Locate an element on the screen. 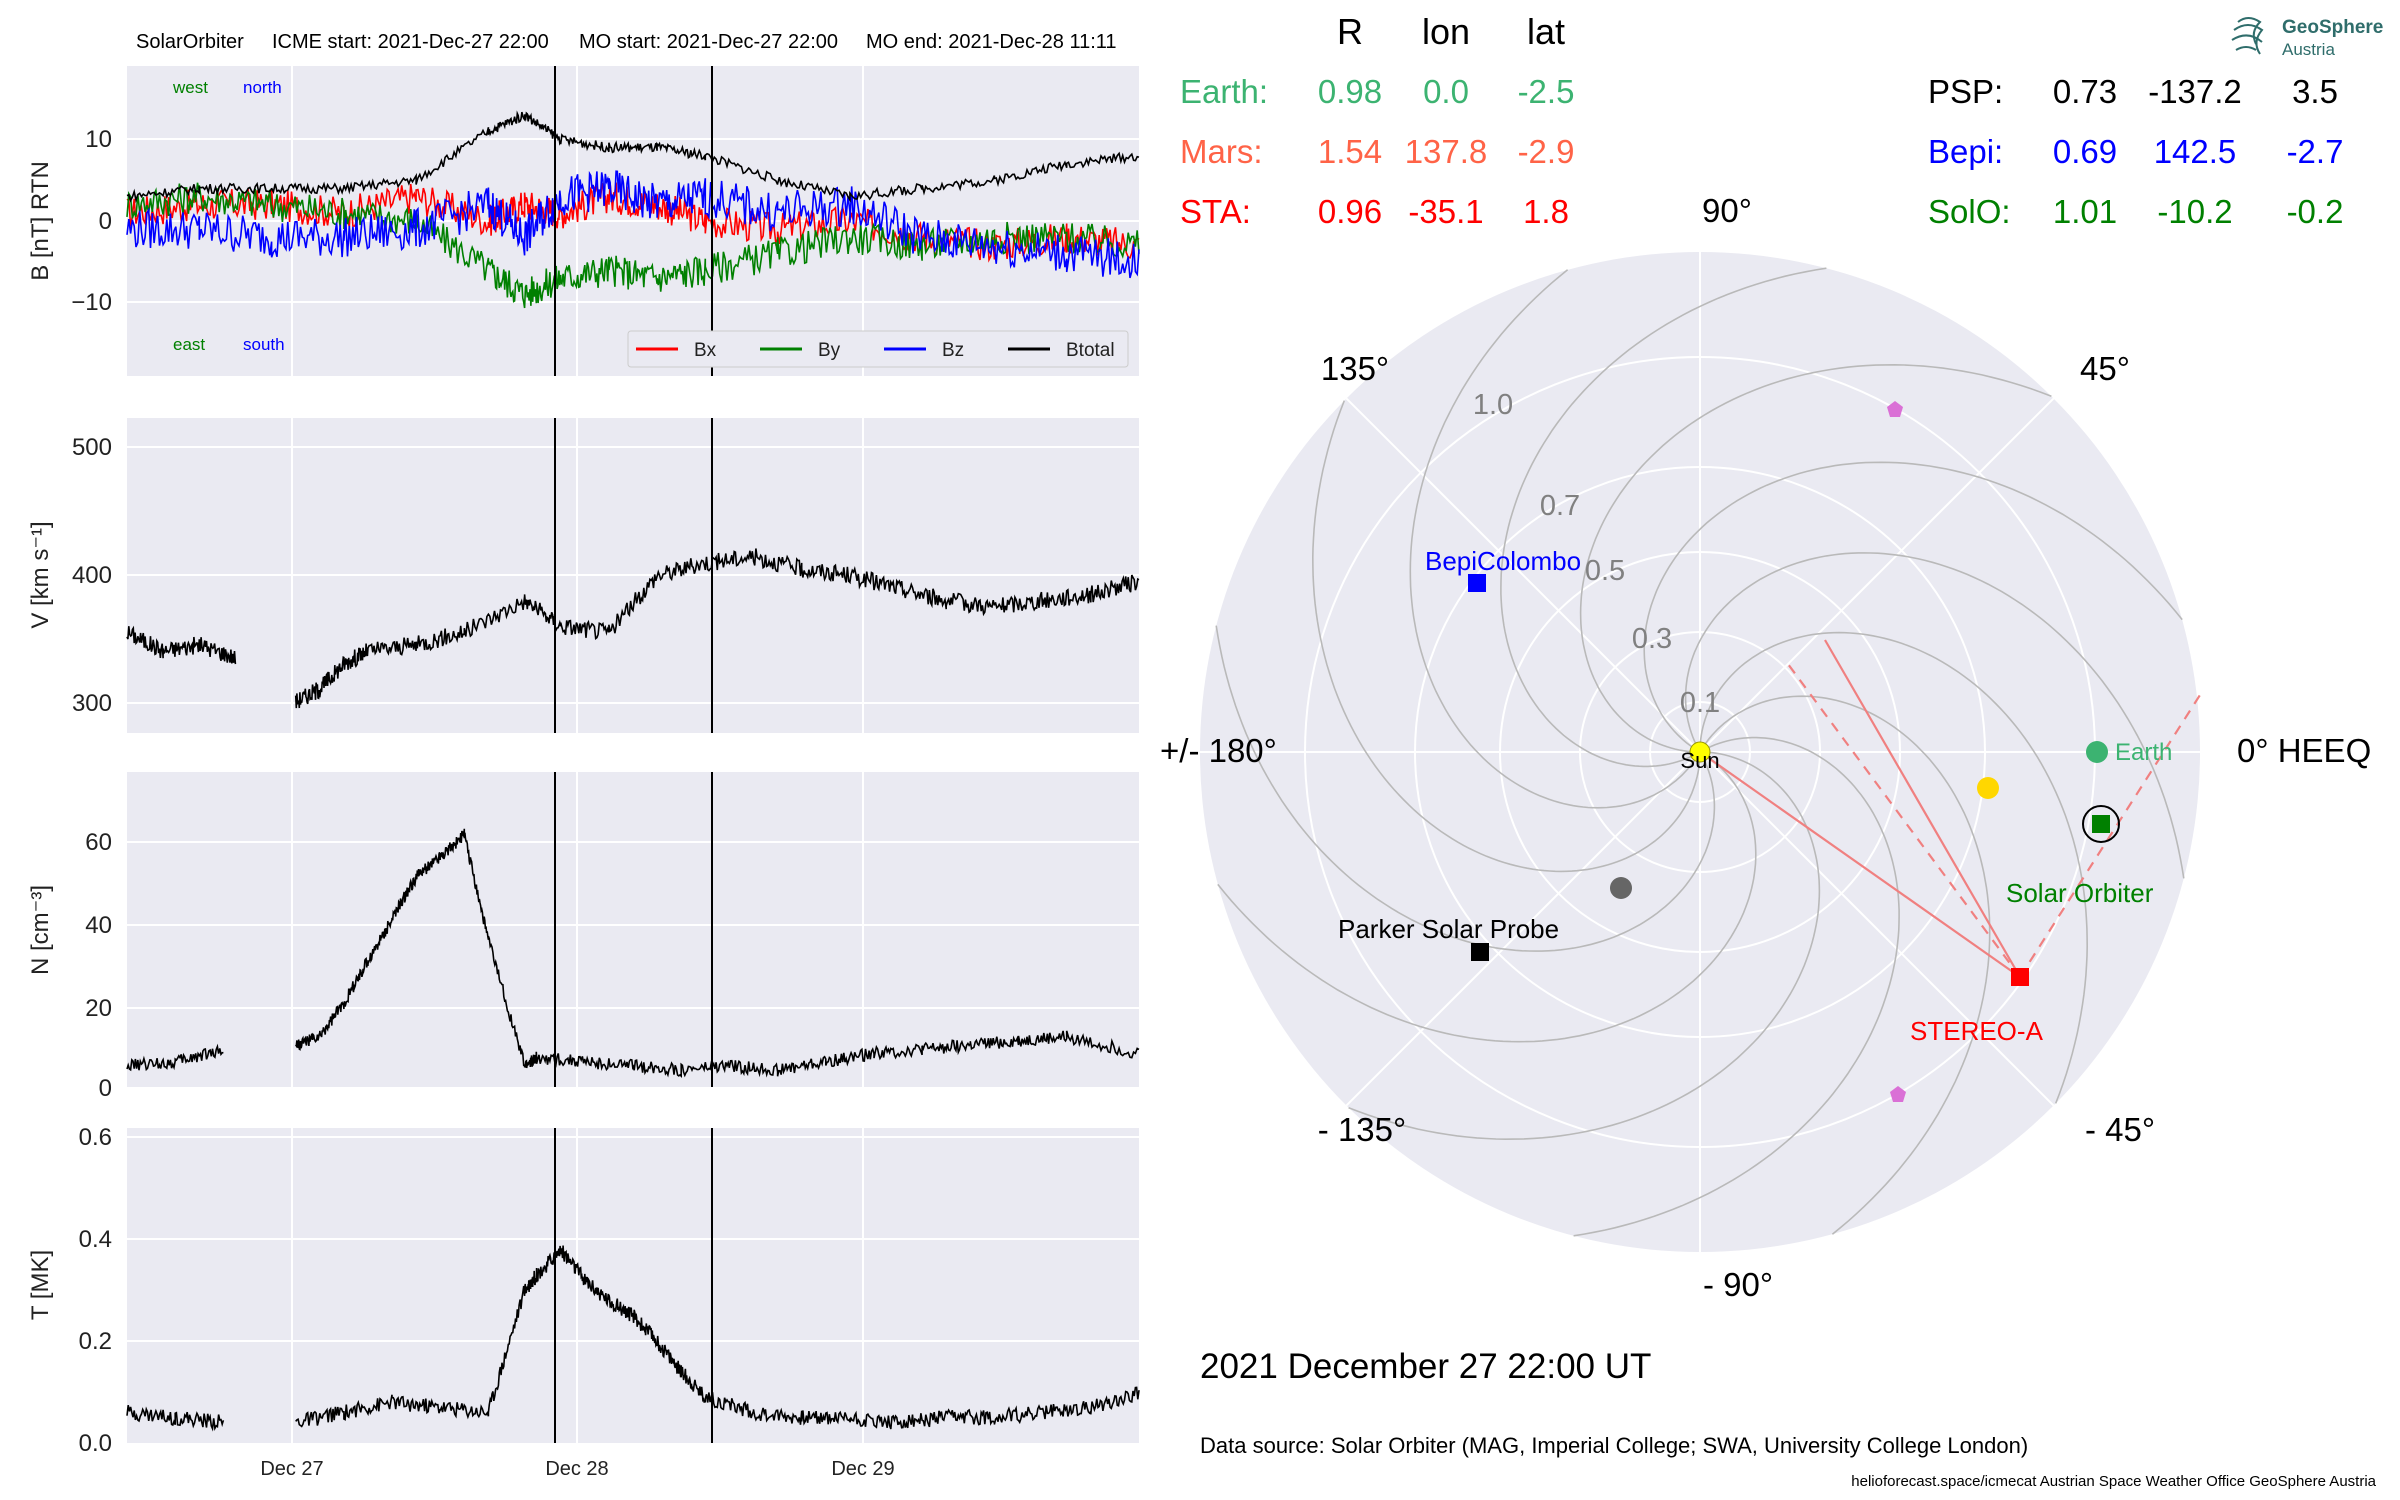 The width and height of the screenshot is (2400, 1500). label-east: east is located at coordinates (189, 344).